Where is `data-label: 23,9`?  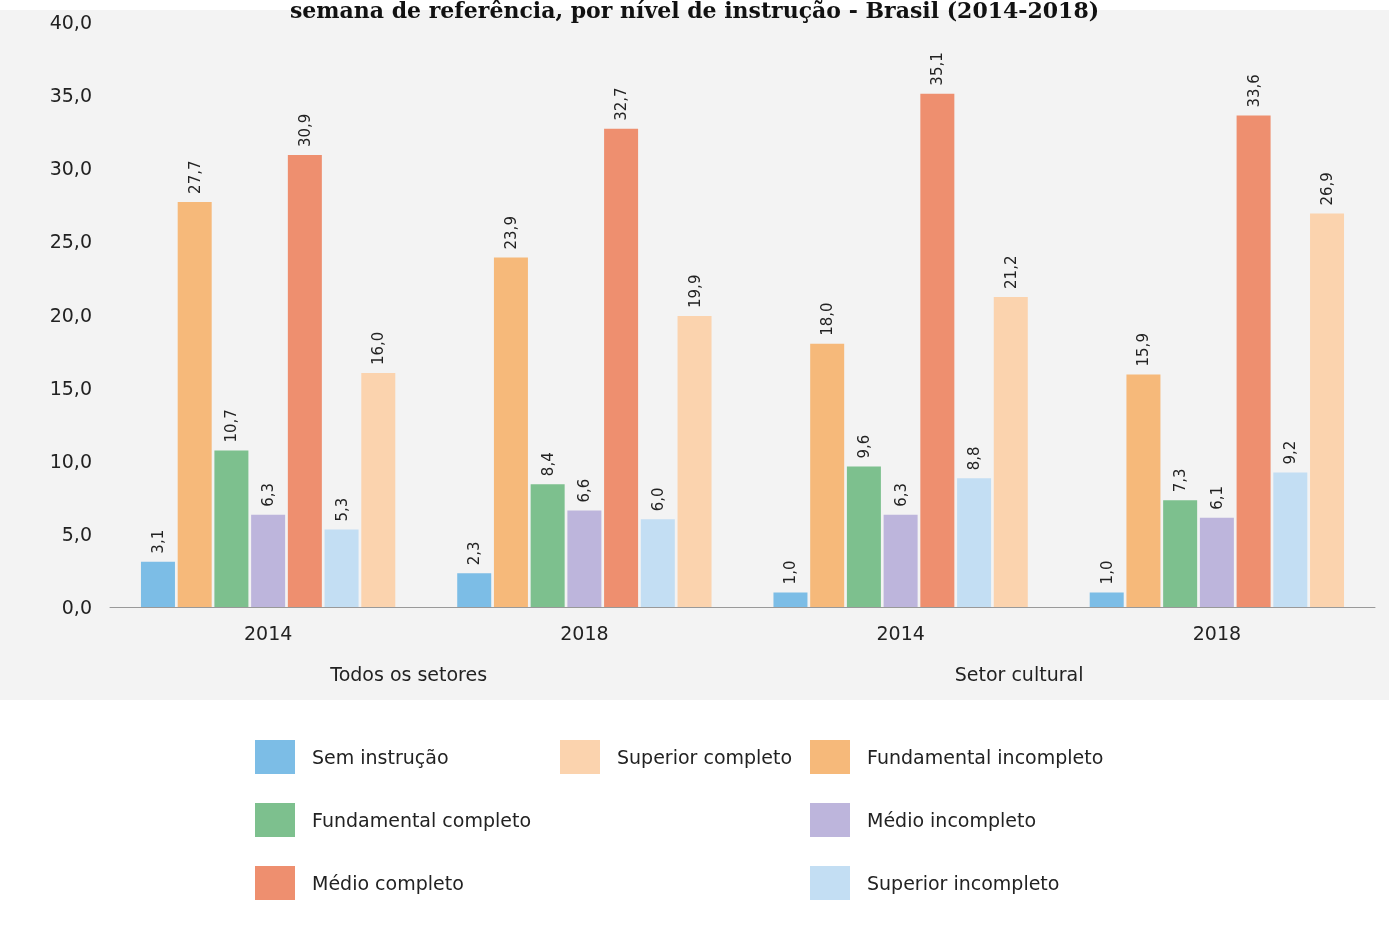
data-label: 23,9 is located at coordinates (510, 233).